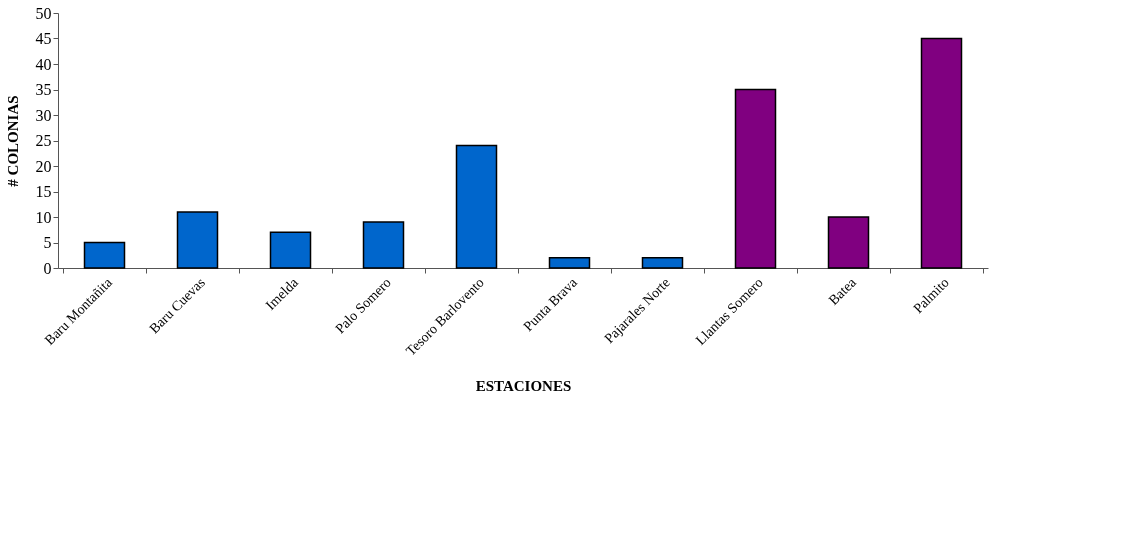 Image resolution: width=1133 pixels, height=536 pixels. What do you see at coordinates (43, 166) in the screenshot?
I see `y-tick-label: 20` at bounding box center [43, 166].